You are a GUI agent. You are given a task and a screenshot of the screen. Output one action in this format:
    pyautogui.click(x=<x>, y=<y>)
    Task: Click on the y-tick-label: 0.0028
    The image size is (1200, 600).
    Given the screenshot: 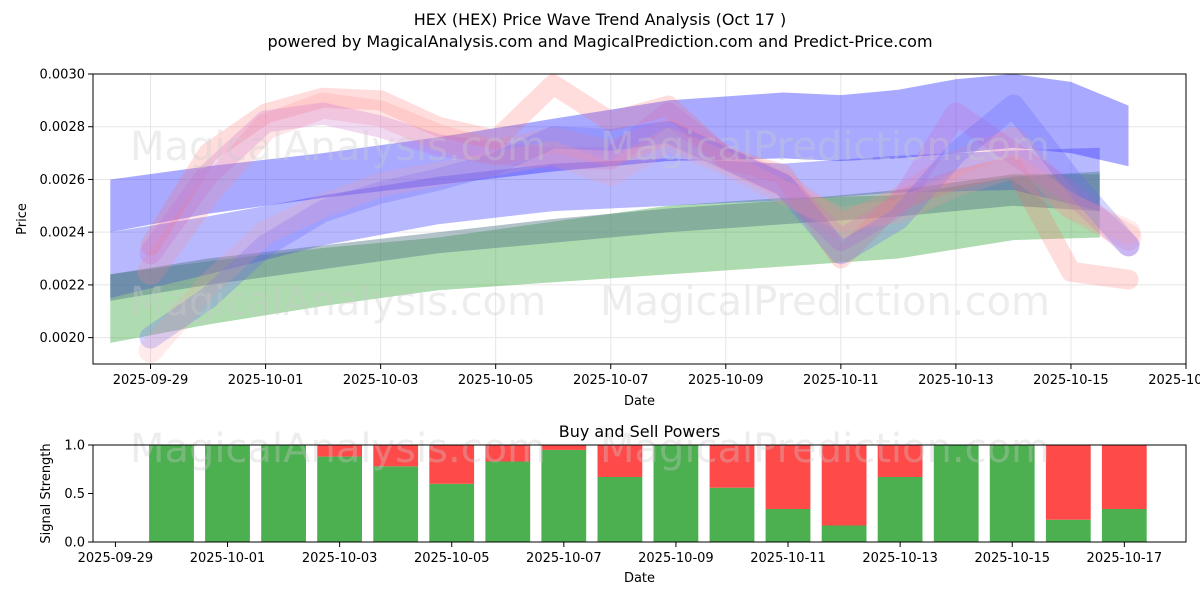 What is the action you would take?
    pyautogui.click(x=63, y=127)
    